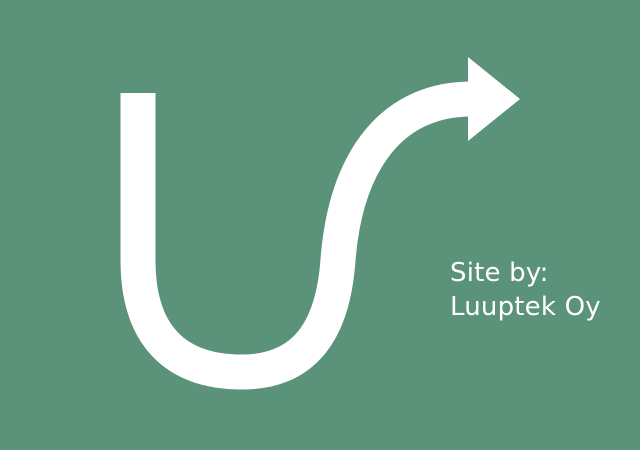 The height and width of the screenshot is (450, 640). I want to click on credit-company: Luuptek Oy, so click(525, 307).